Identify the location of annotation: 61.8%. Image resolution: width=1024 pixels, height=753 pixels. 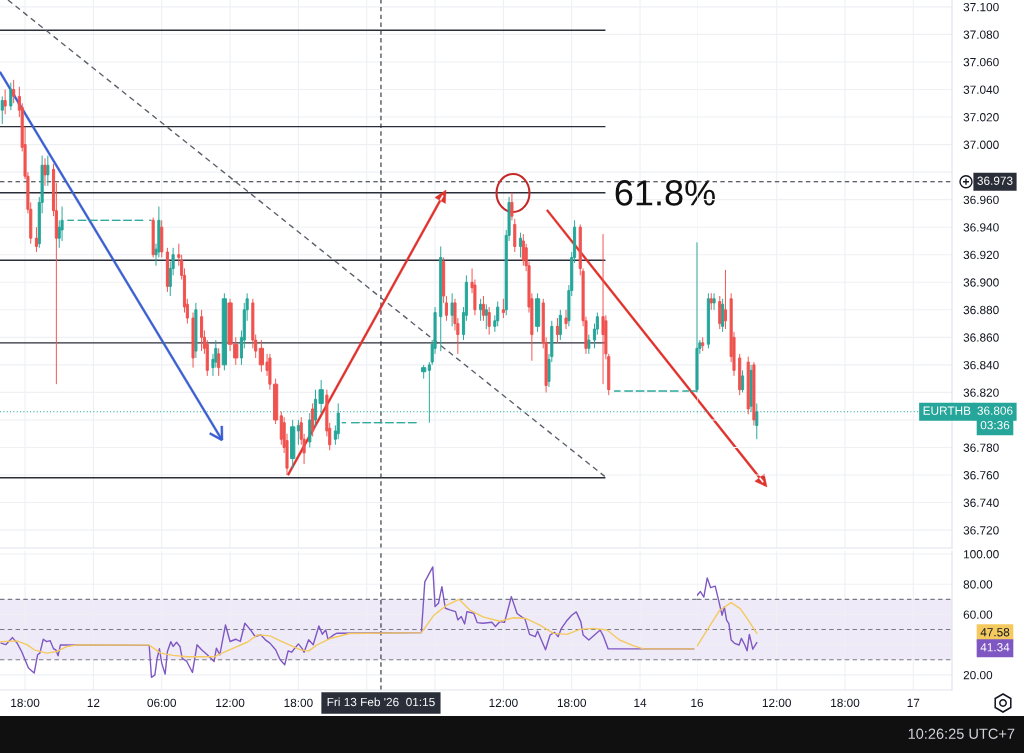
(665, 193).